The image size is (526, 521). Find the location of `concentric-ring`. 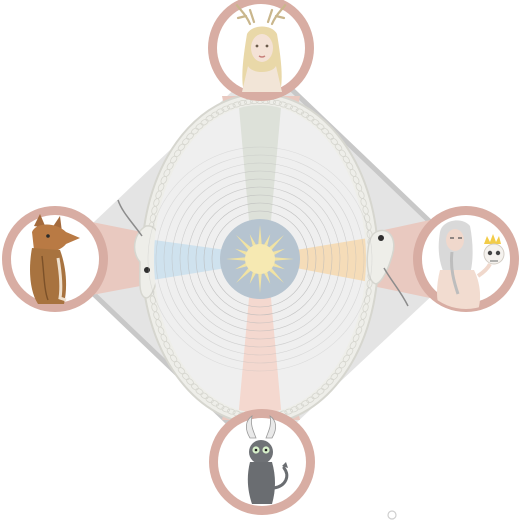

concentric-ring is located at coordinates (260, 259).